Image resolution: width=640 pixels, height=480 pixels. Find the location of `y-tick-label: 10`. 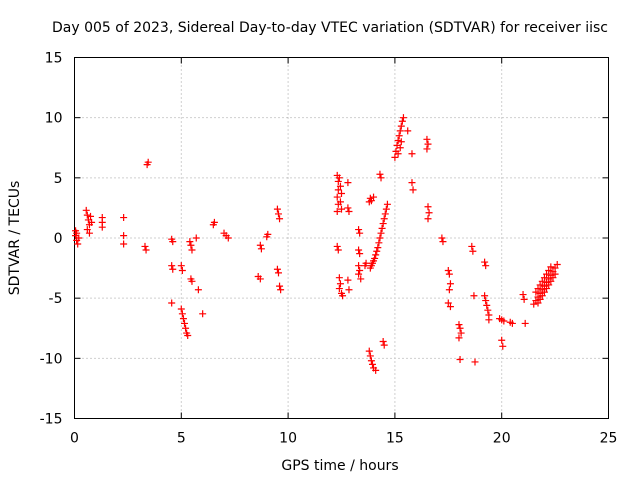

y-tick-label: 10 is located at coordinates (54, 119).